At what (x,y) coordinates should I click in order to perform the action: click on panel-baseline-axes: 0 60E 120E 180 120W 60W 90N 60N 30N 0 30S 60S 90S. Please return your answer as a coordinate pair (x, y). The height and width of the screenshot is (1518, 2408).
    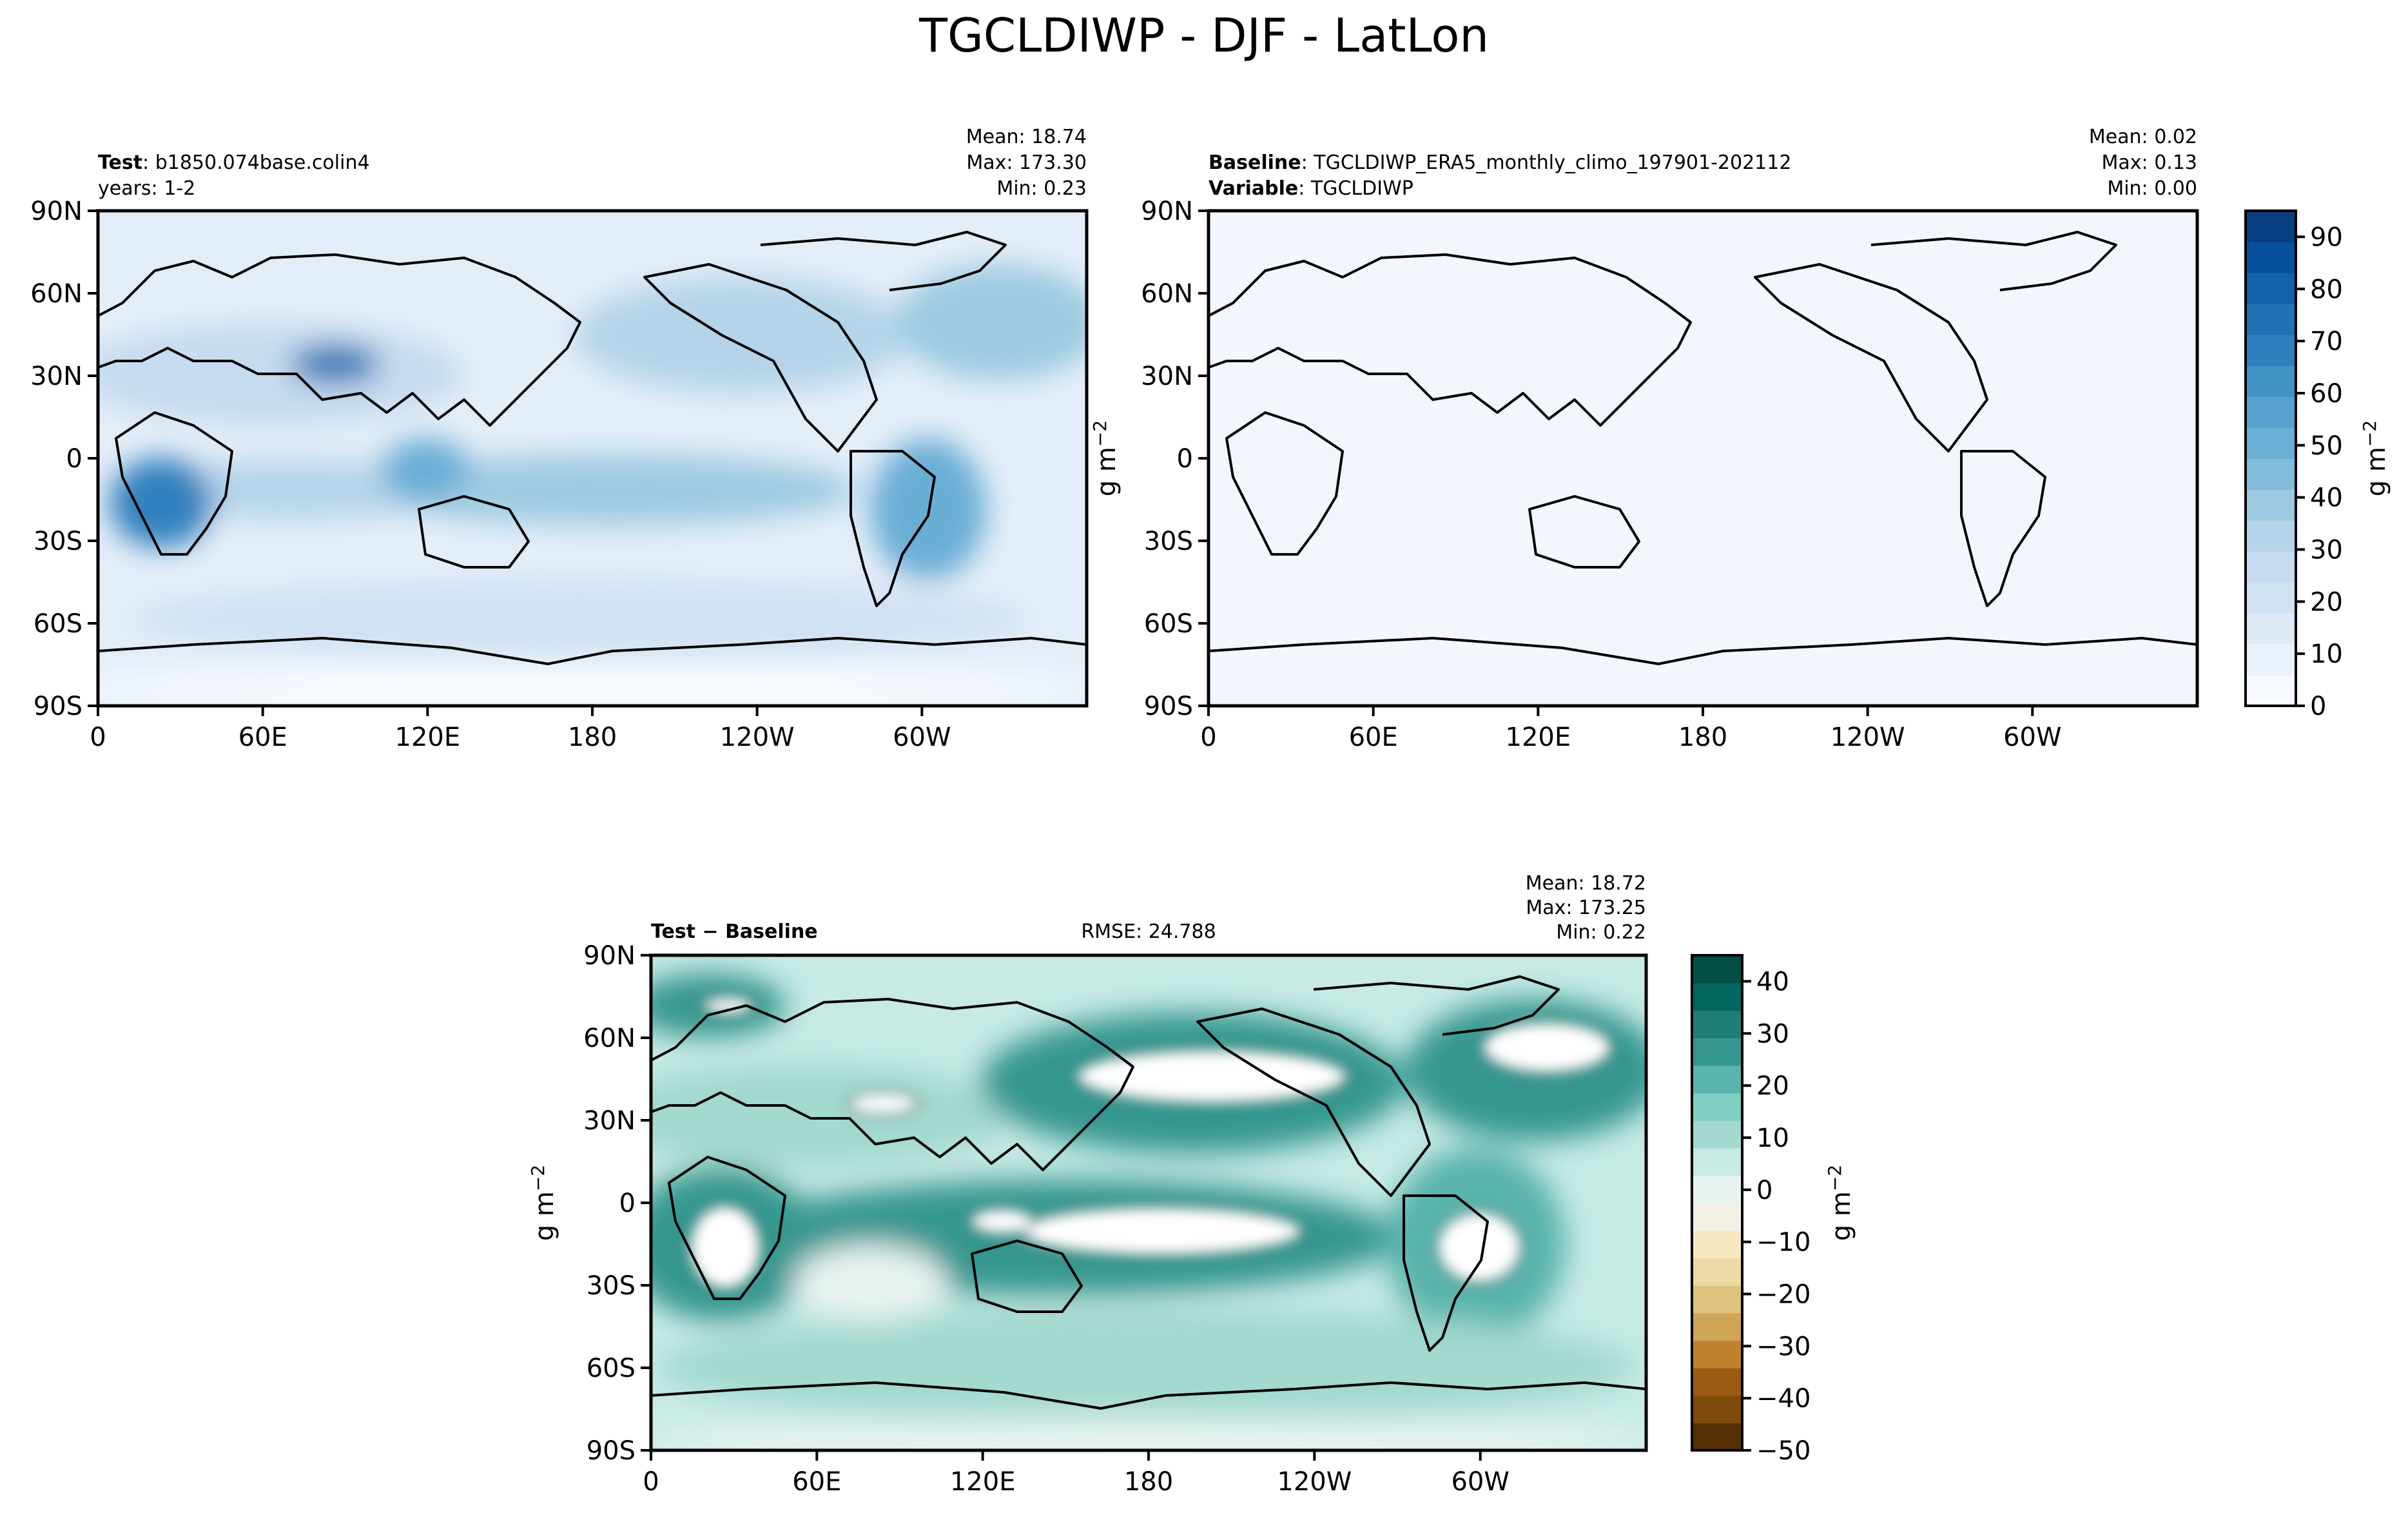
    Looking at the image, I should click on (1601, 474).